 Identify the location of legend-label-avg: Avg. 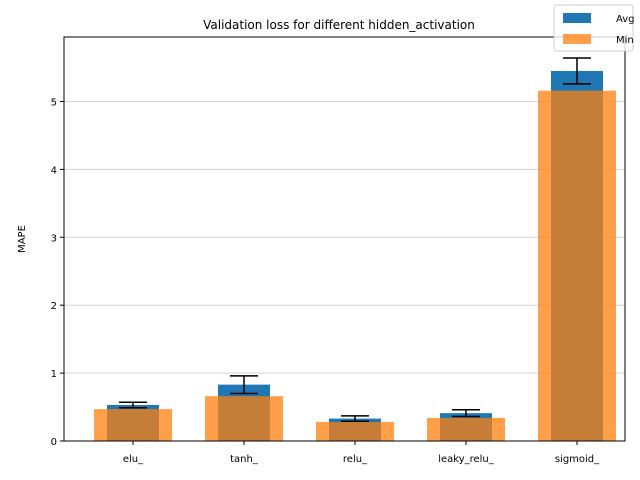
(625, 19).